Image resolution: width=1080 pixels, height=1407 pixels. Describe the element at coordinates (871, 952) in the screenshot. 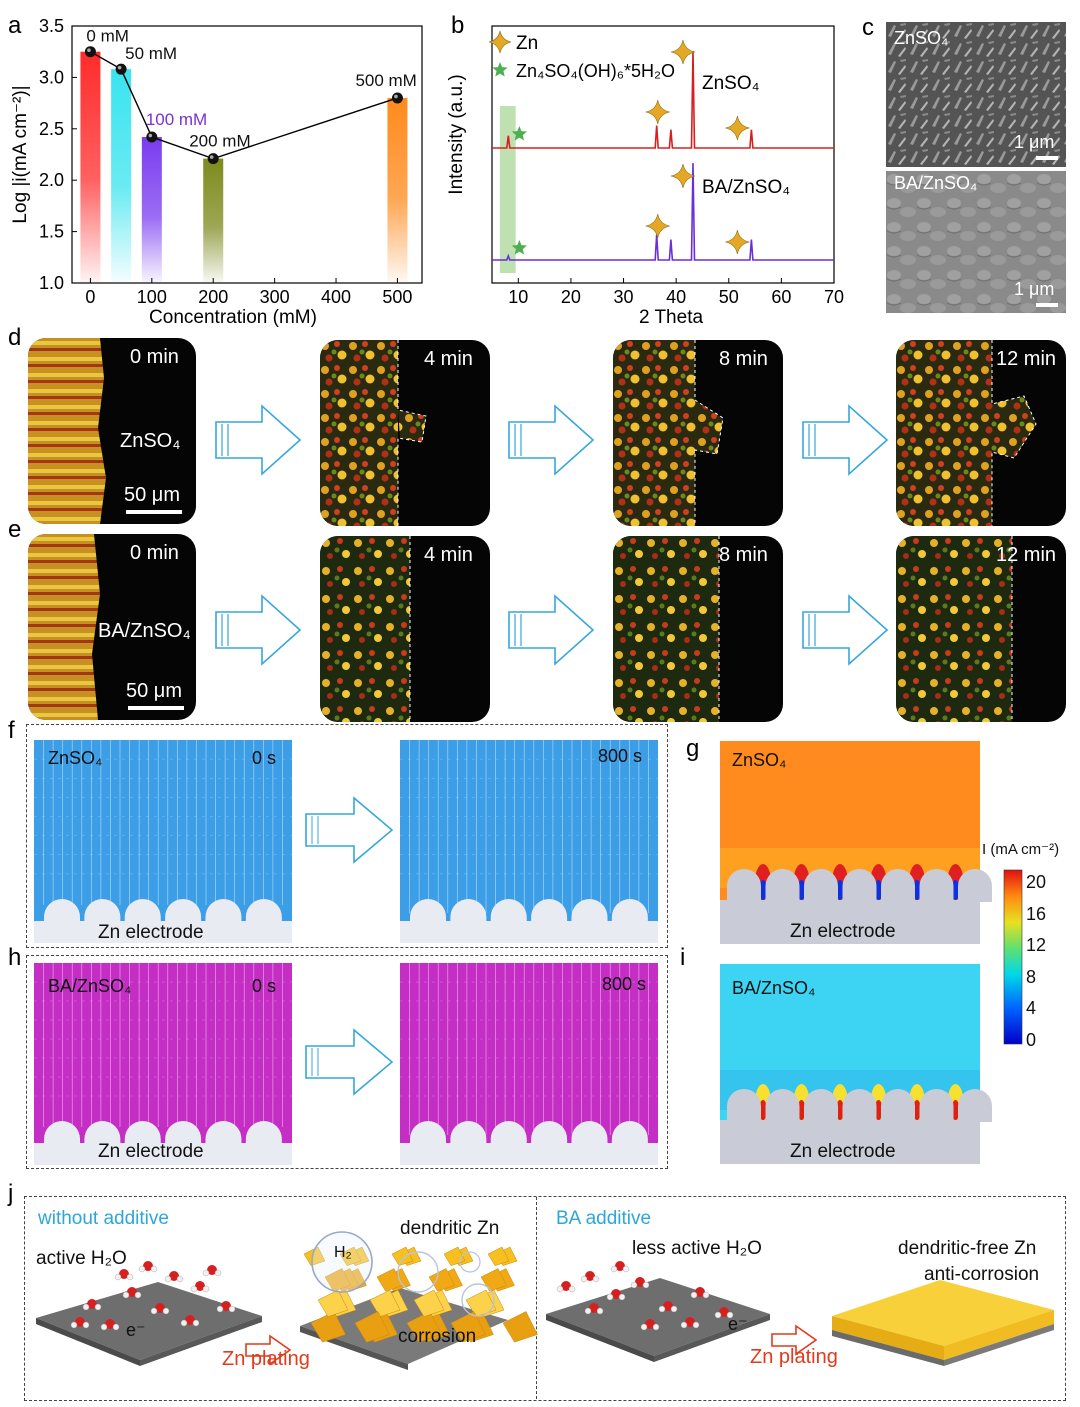

I see `current-density-maps` at that location.